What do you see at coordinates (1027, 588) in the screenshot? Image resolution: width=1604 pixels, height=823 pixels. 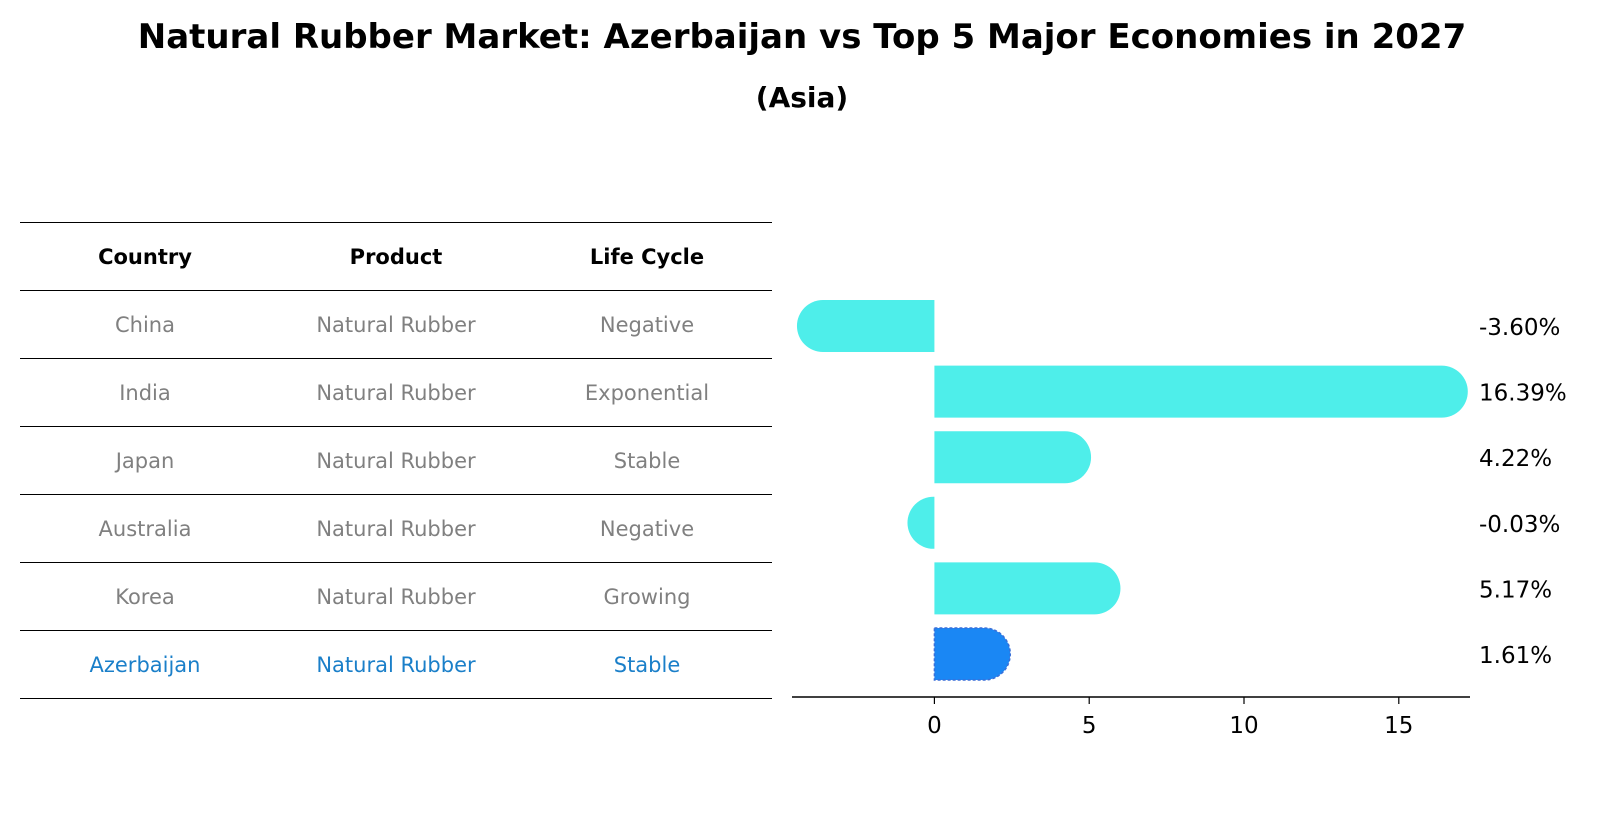 I see `bar-korea` at bounding box center [1027, 588].